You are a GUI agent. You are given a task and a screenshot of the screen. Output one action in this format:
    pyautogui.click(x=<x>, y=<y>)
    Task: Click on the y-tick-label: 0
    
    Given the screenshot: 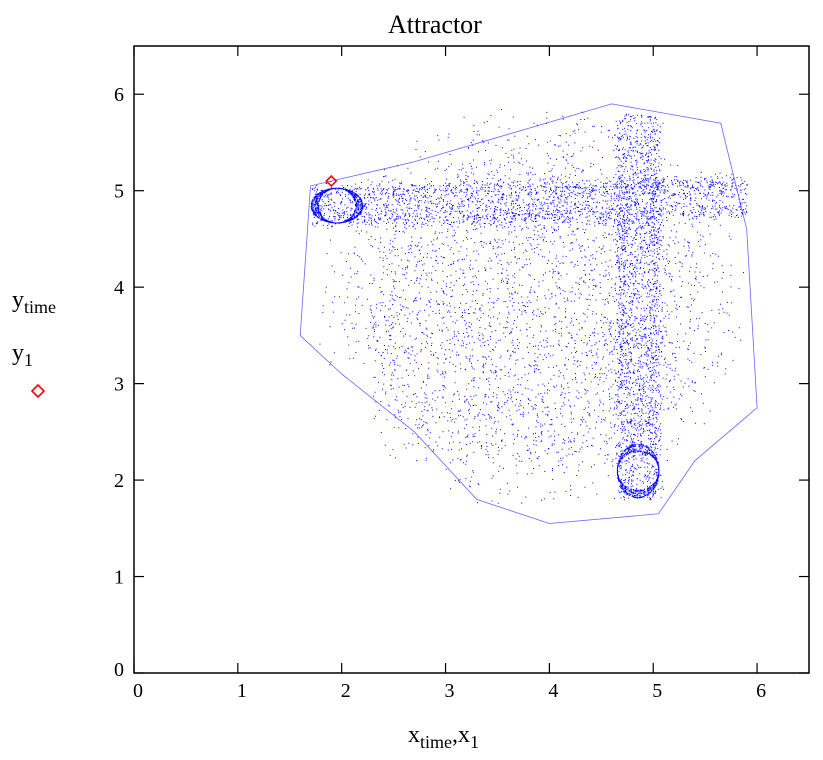 What is the action you would take?
    pyautogui.click(x=119, y=670)
    